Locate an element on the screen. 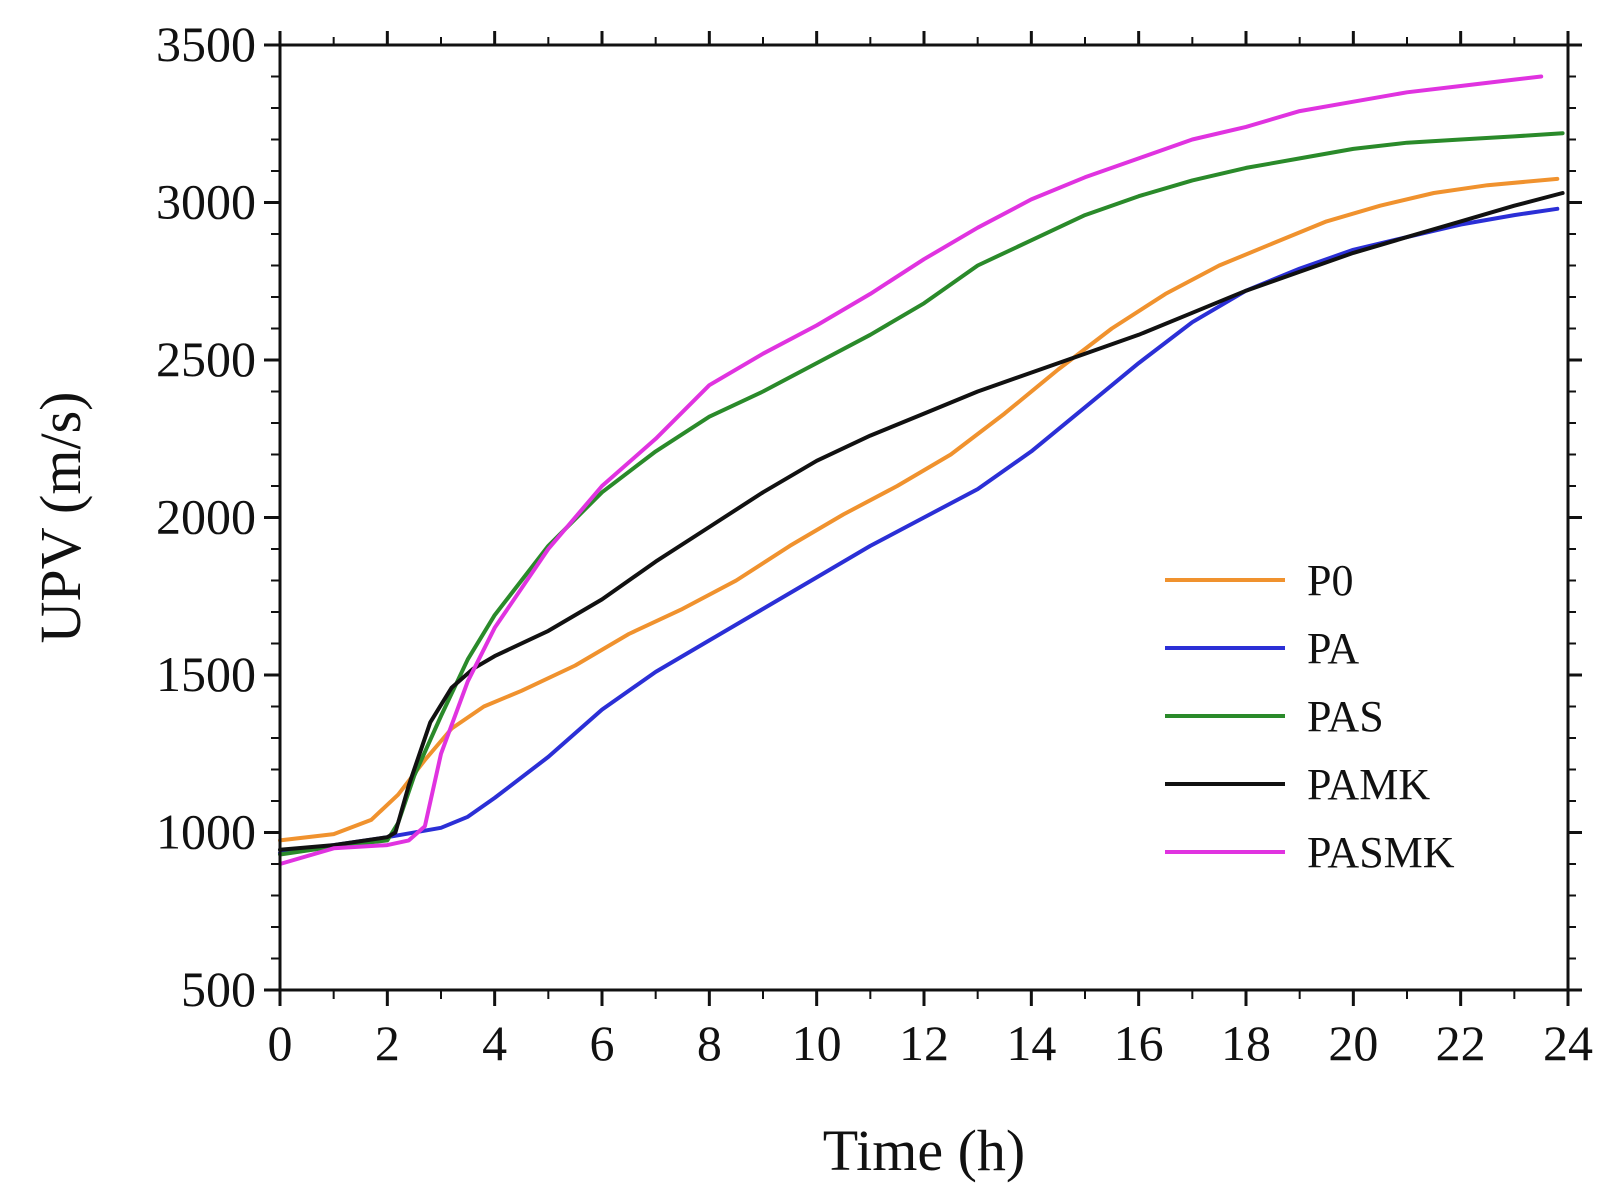 Image resolution: width=1615 pixels, height=1196 pixels. y-tick-label: 1500 is located at coordinates (206, 674).